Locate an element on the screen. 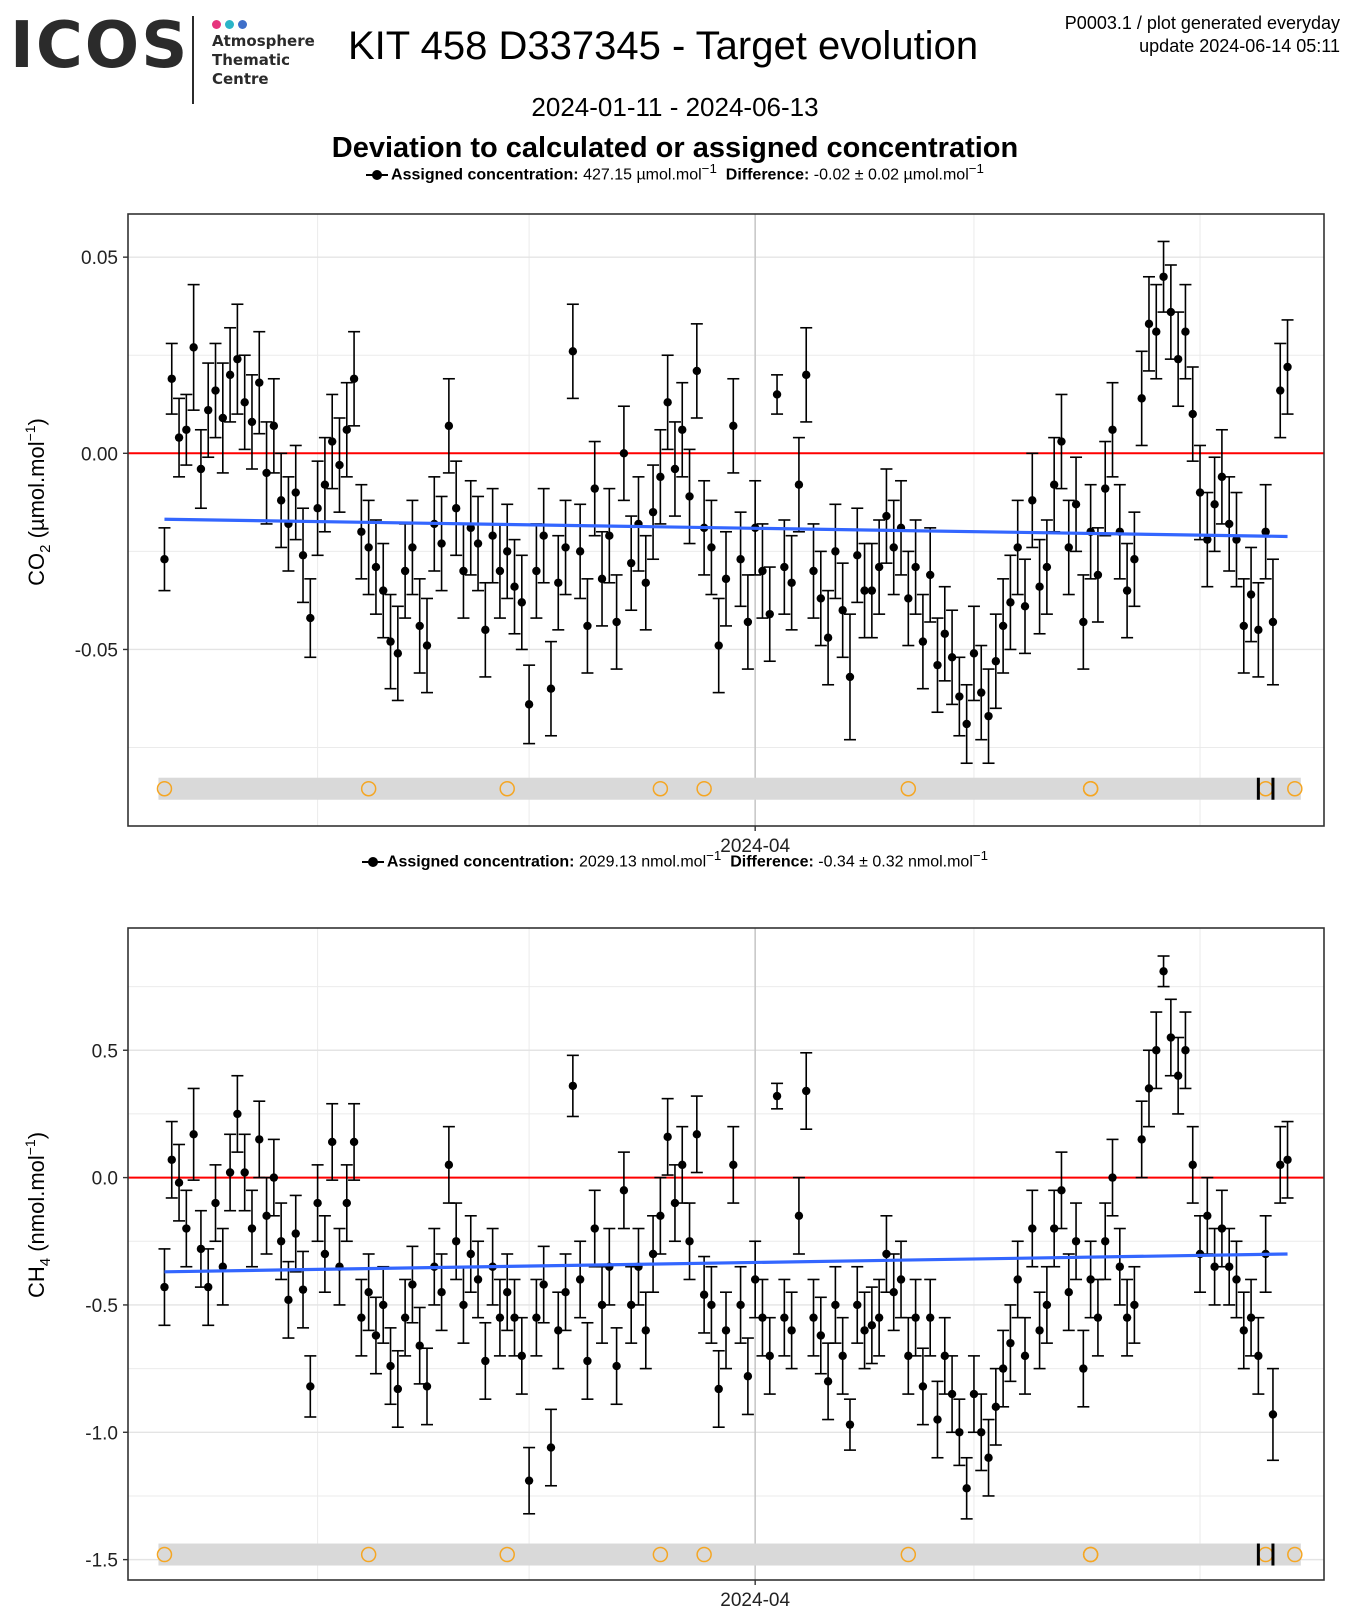  ch4-y-tick-label: -1.5 is located at coordinates (101, 1561).